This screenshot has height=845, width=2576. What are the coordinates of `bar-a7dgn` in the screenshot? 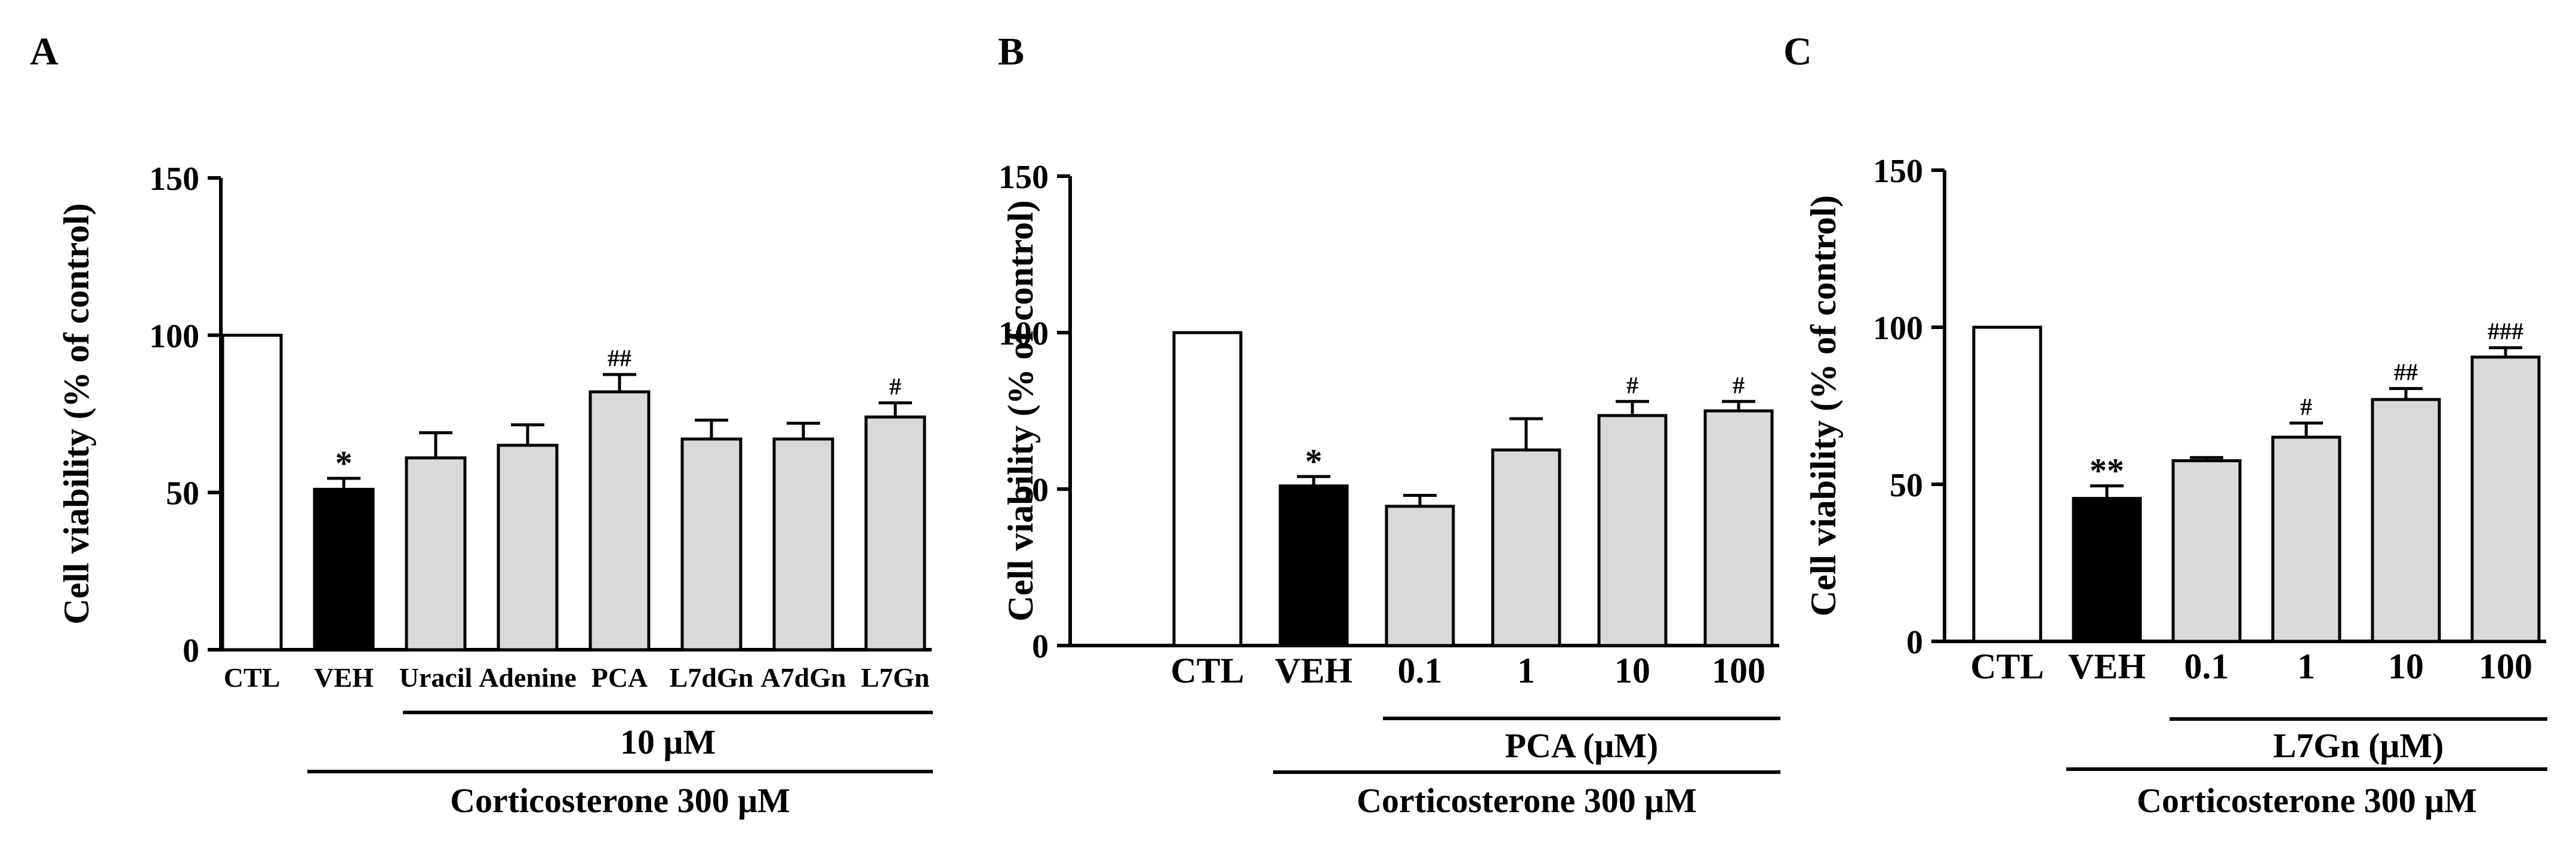 It's located at (803, 544).